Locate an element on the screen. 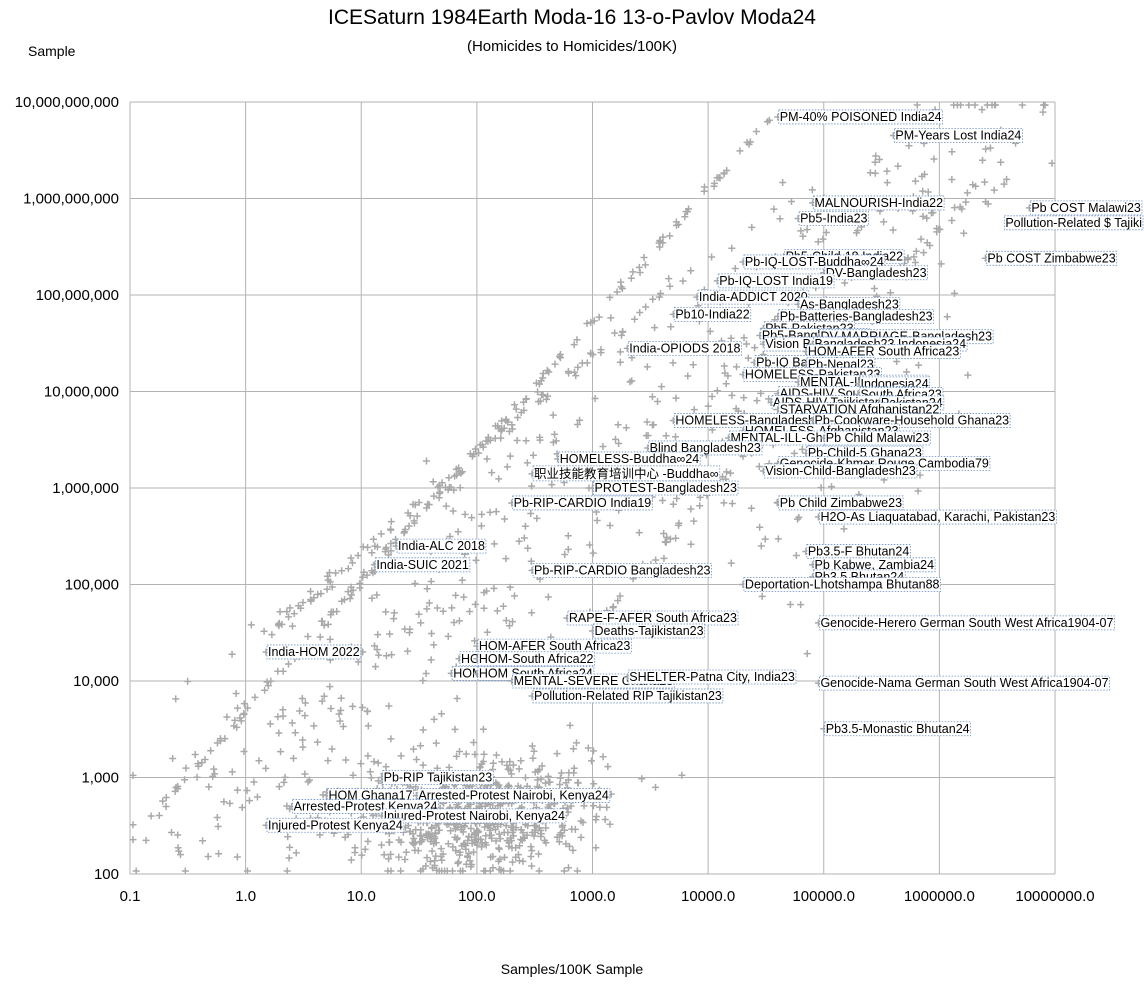  annotation-label: Pb COST Zimbabwe23 is located at coordinates (1051, 258).